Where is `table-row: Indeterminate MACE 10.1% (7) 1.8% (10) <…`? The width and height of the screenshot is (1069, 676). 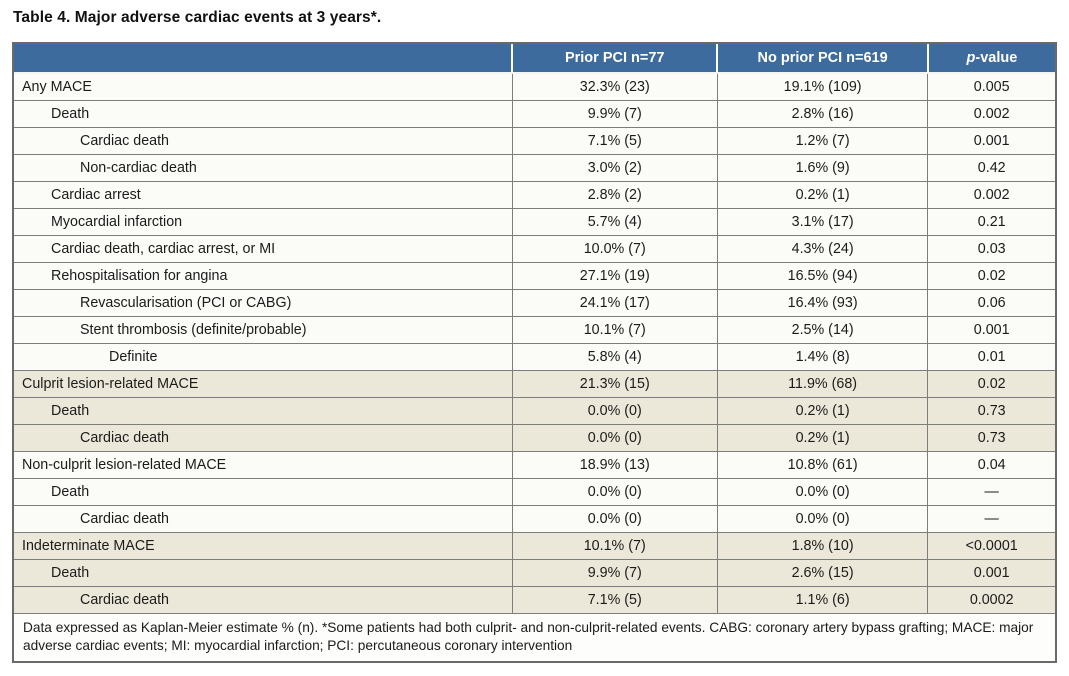
table-row: Indeterminate MACE 10.1% (7) 1.8% (10) <… is located at coordinates (534, 545).